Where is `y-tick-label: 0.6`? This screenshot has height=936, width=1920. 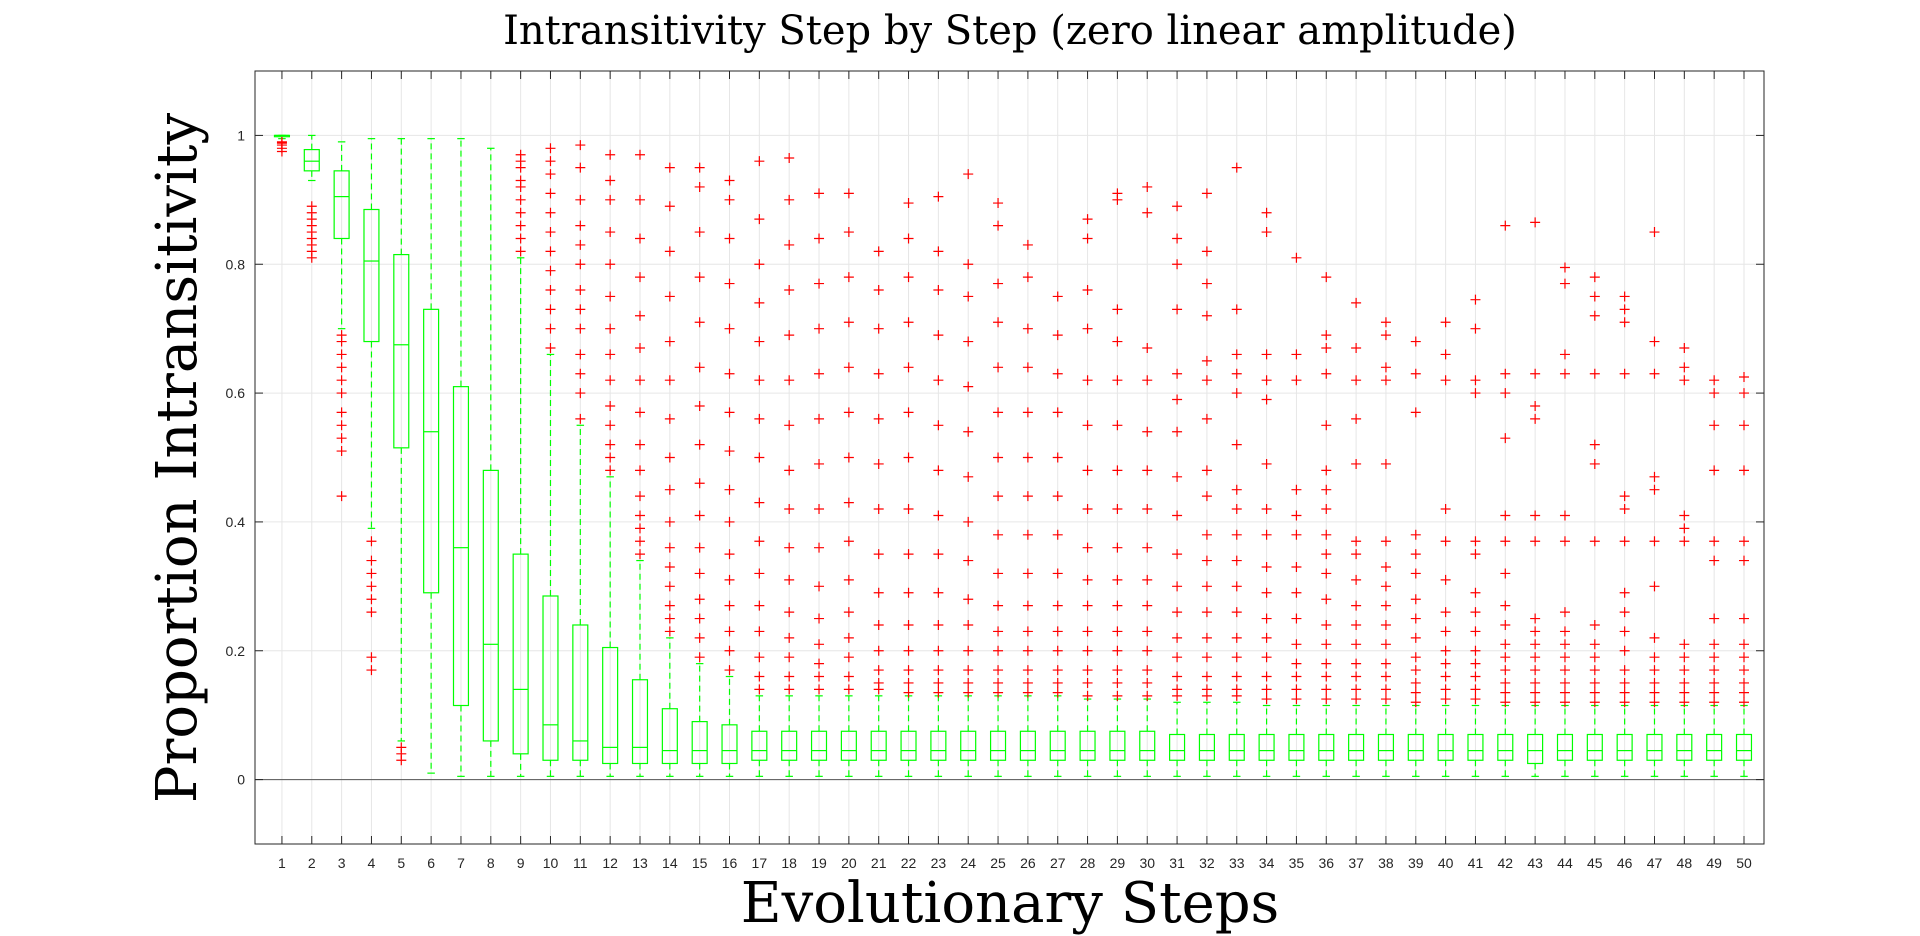 y-tick-label: 0.6 is located at coordinates (236, 393).